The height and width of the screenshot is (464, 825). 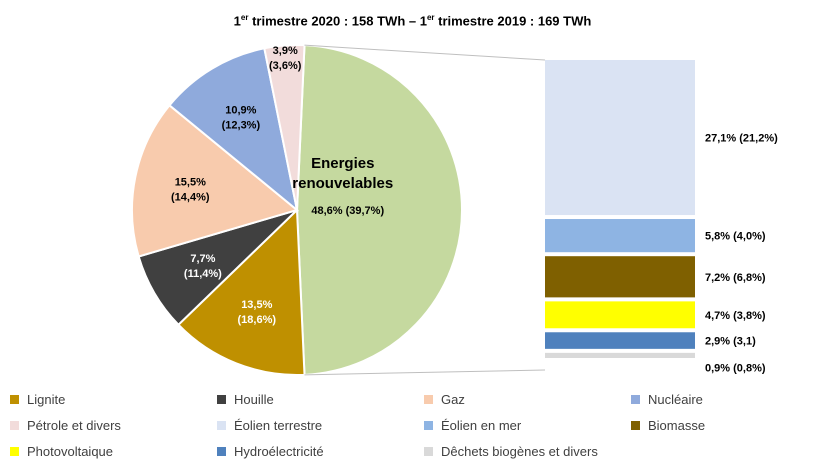 I want to click on legend-label: Éolien en mer, so click(x=481, y=425).